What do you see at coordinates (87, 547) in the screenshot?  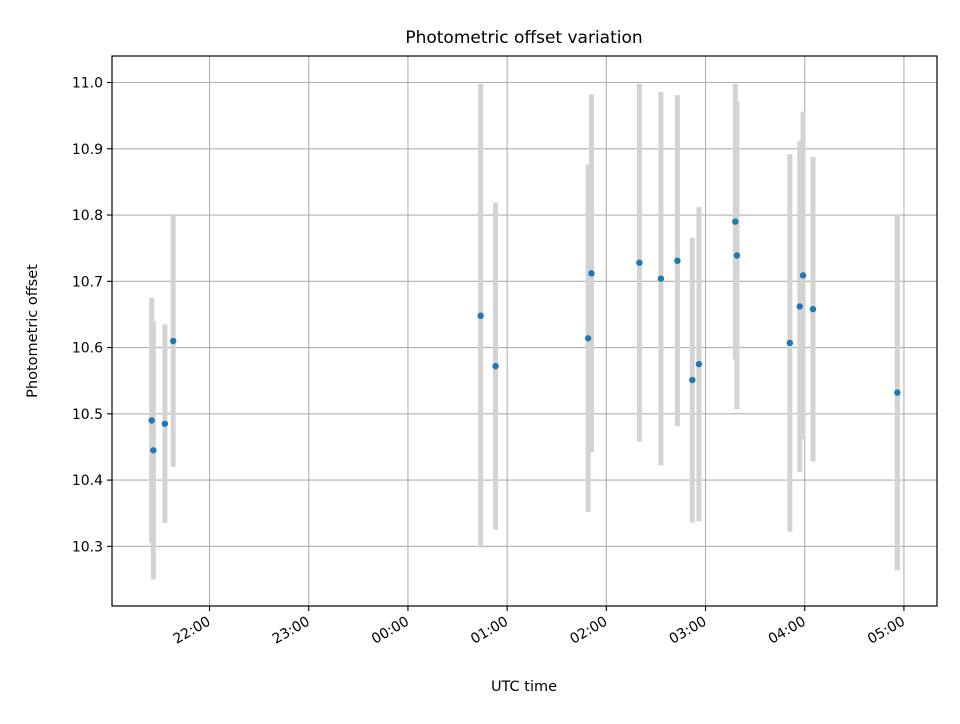 I see `y-tick-label: 10.3` at bounding box center [87, 547].